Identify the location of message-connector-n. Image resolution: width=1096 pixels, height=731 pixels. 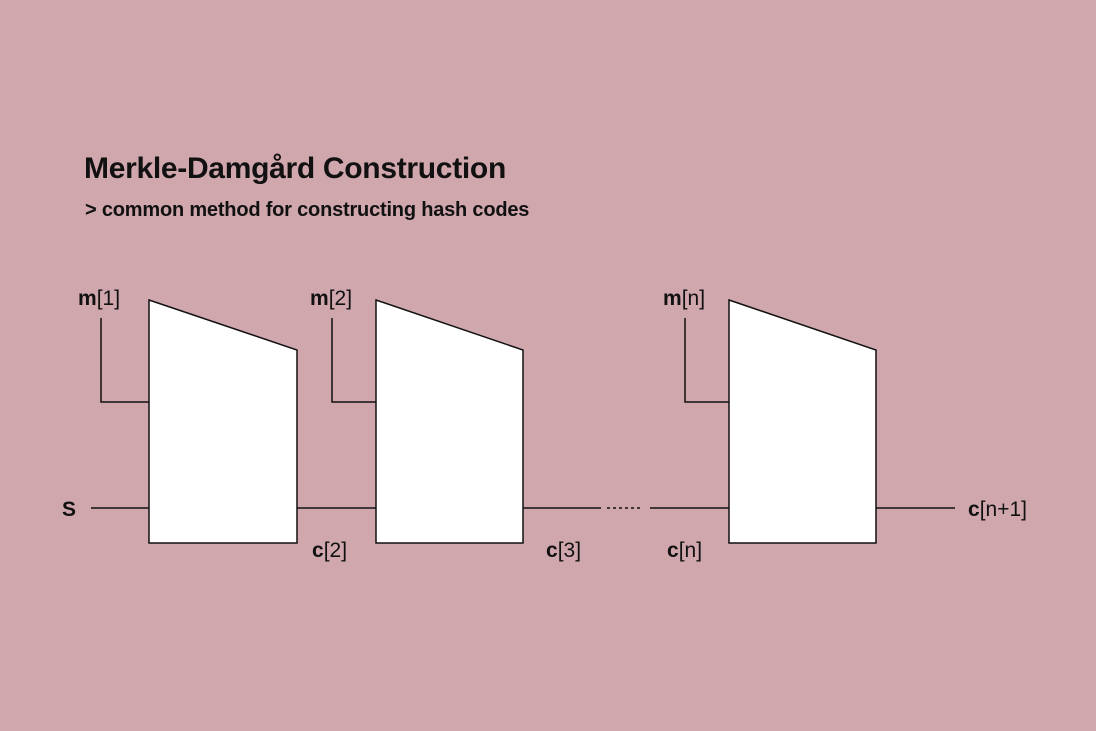
(706, 360).